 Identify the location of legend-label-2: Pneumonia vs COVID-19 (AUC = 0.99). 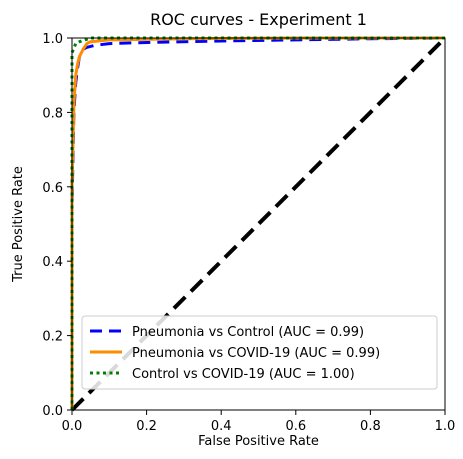
(256, 353).